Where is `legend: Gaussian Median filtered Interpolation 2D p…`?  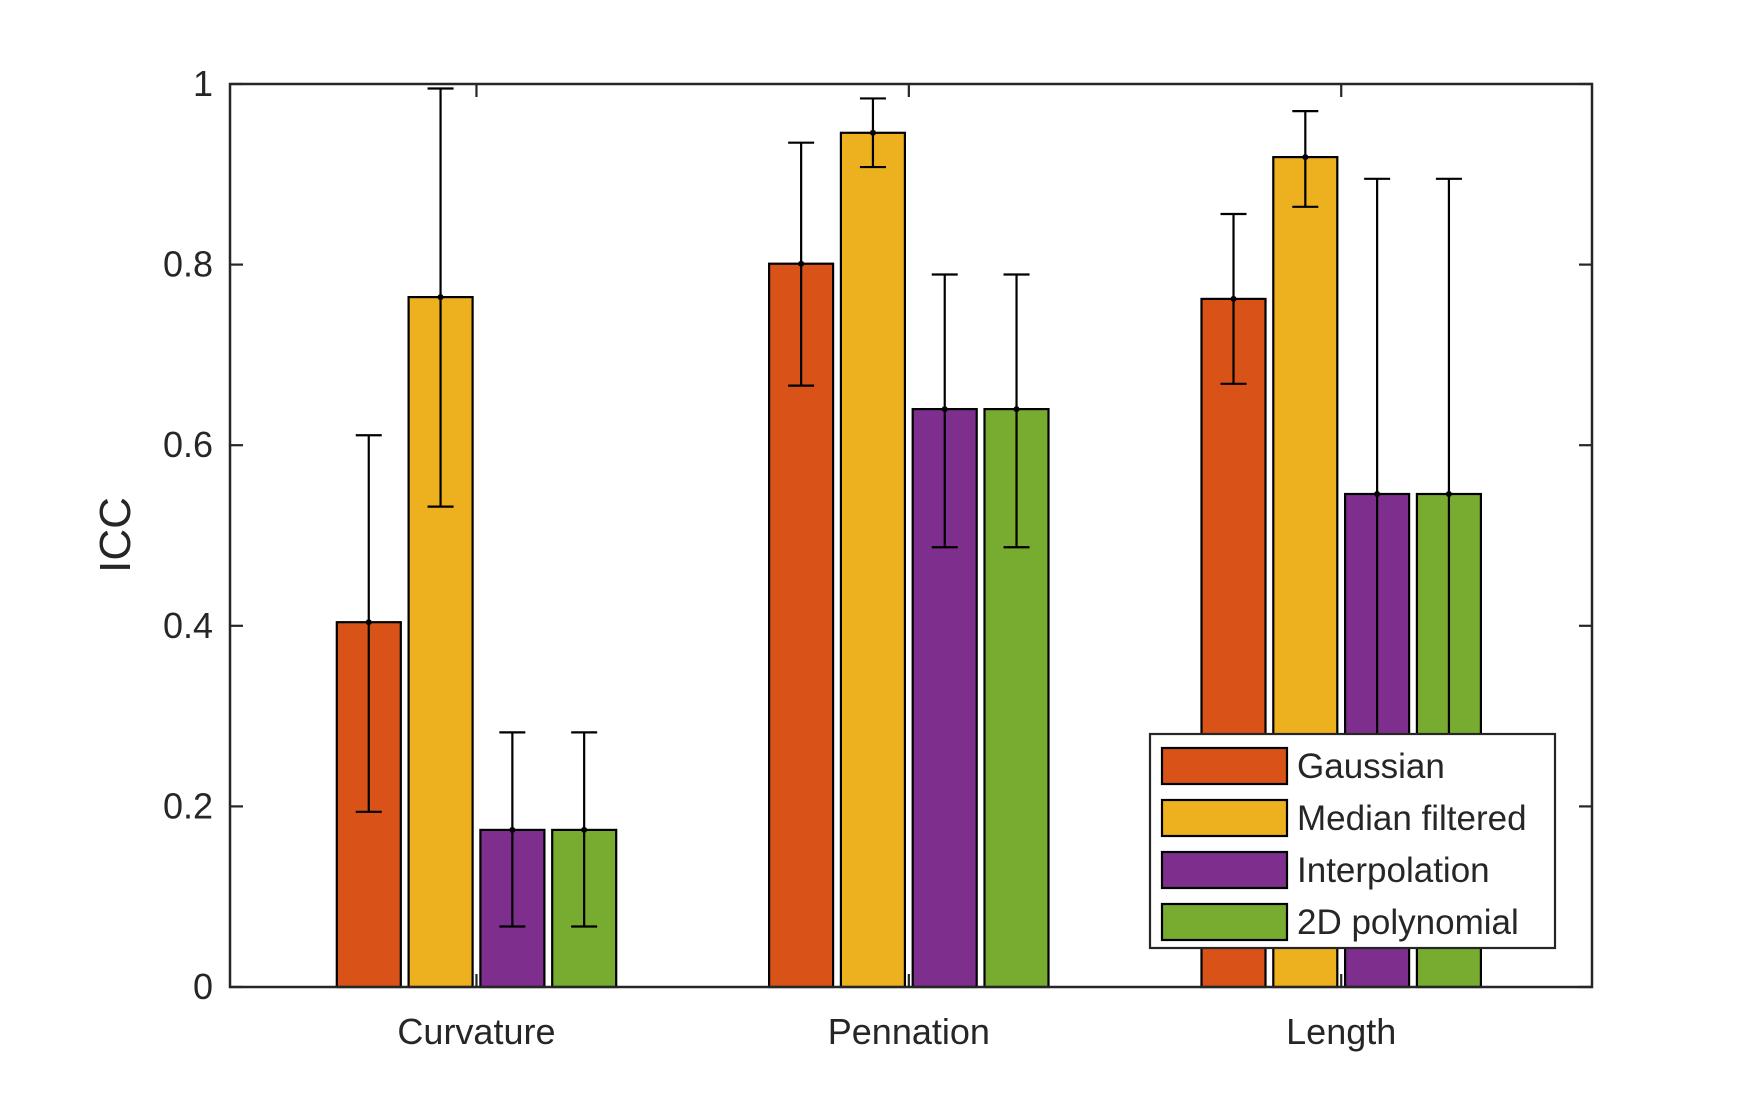 legend: Gaussian Median filtered Interpolation 2D p… is located at coordinates (1352, 841).